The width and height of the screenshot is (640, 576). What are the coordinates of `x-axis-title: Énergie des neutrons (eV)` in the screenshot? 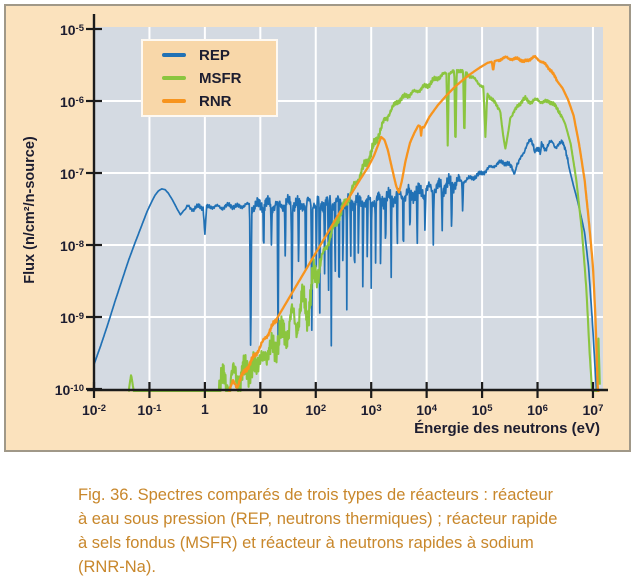 It's located at (507, 428).